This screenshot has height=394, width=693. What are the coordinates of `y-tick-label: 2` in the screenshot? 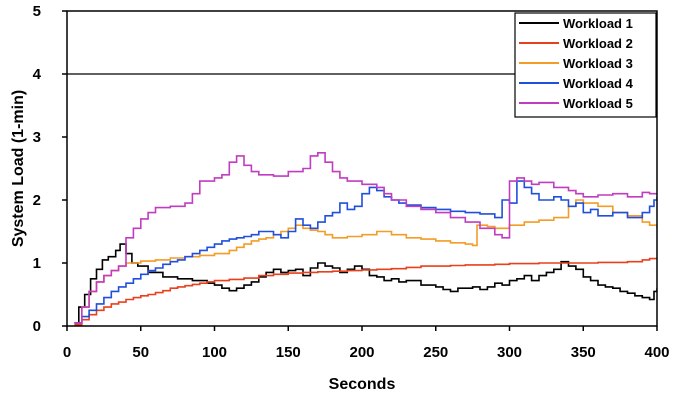 It's located at (37, 200).